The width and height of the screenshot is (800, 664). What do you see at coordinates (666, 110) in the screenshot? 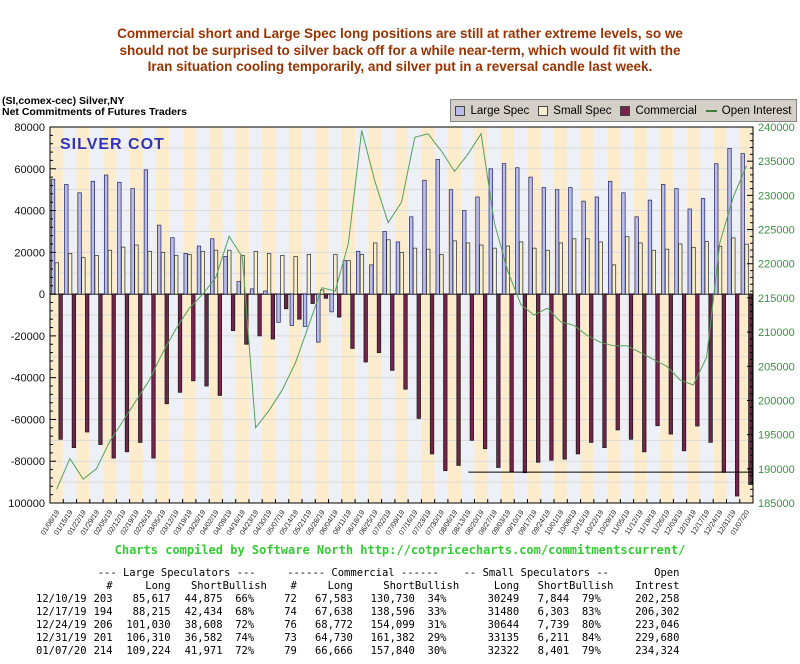
I see `legend-label: Commercial` at bounding box center [666, 110].